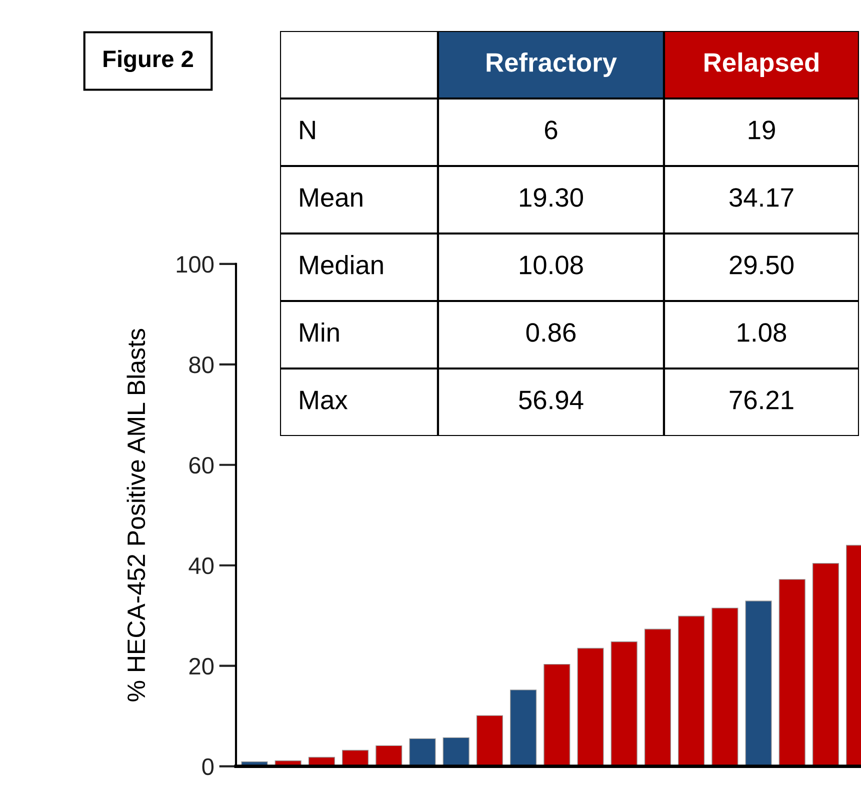 The height and width of the screenshot is (790, 861). I want to click on text: 56.94, so click(551, 400).